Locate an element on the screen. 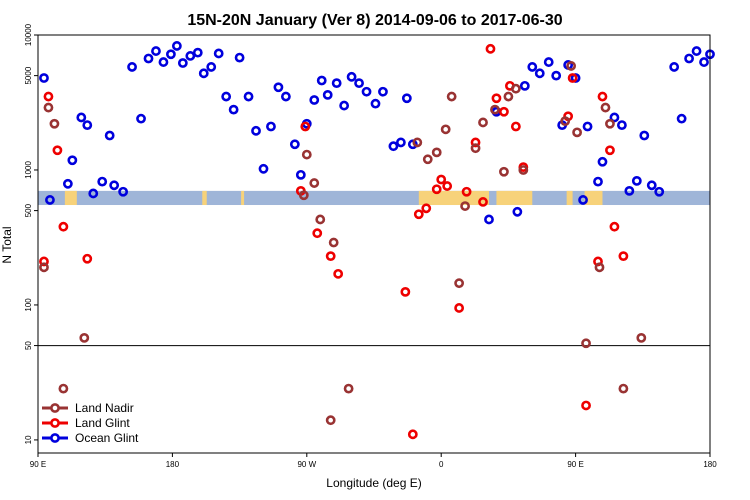  x-axis-label: Longitude (deg E) is located at coordinates (373, 483).